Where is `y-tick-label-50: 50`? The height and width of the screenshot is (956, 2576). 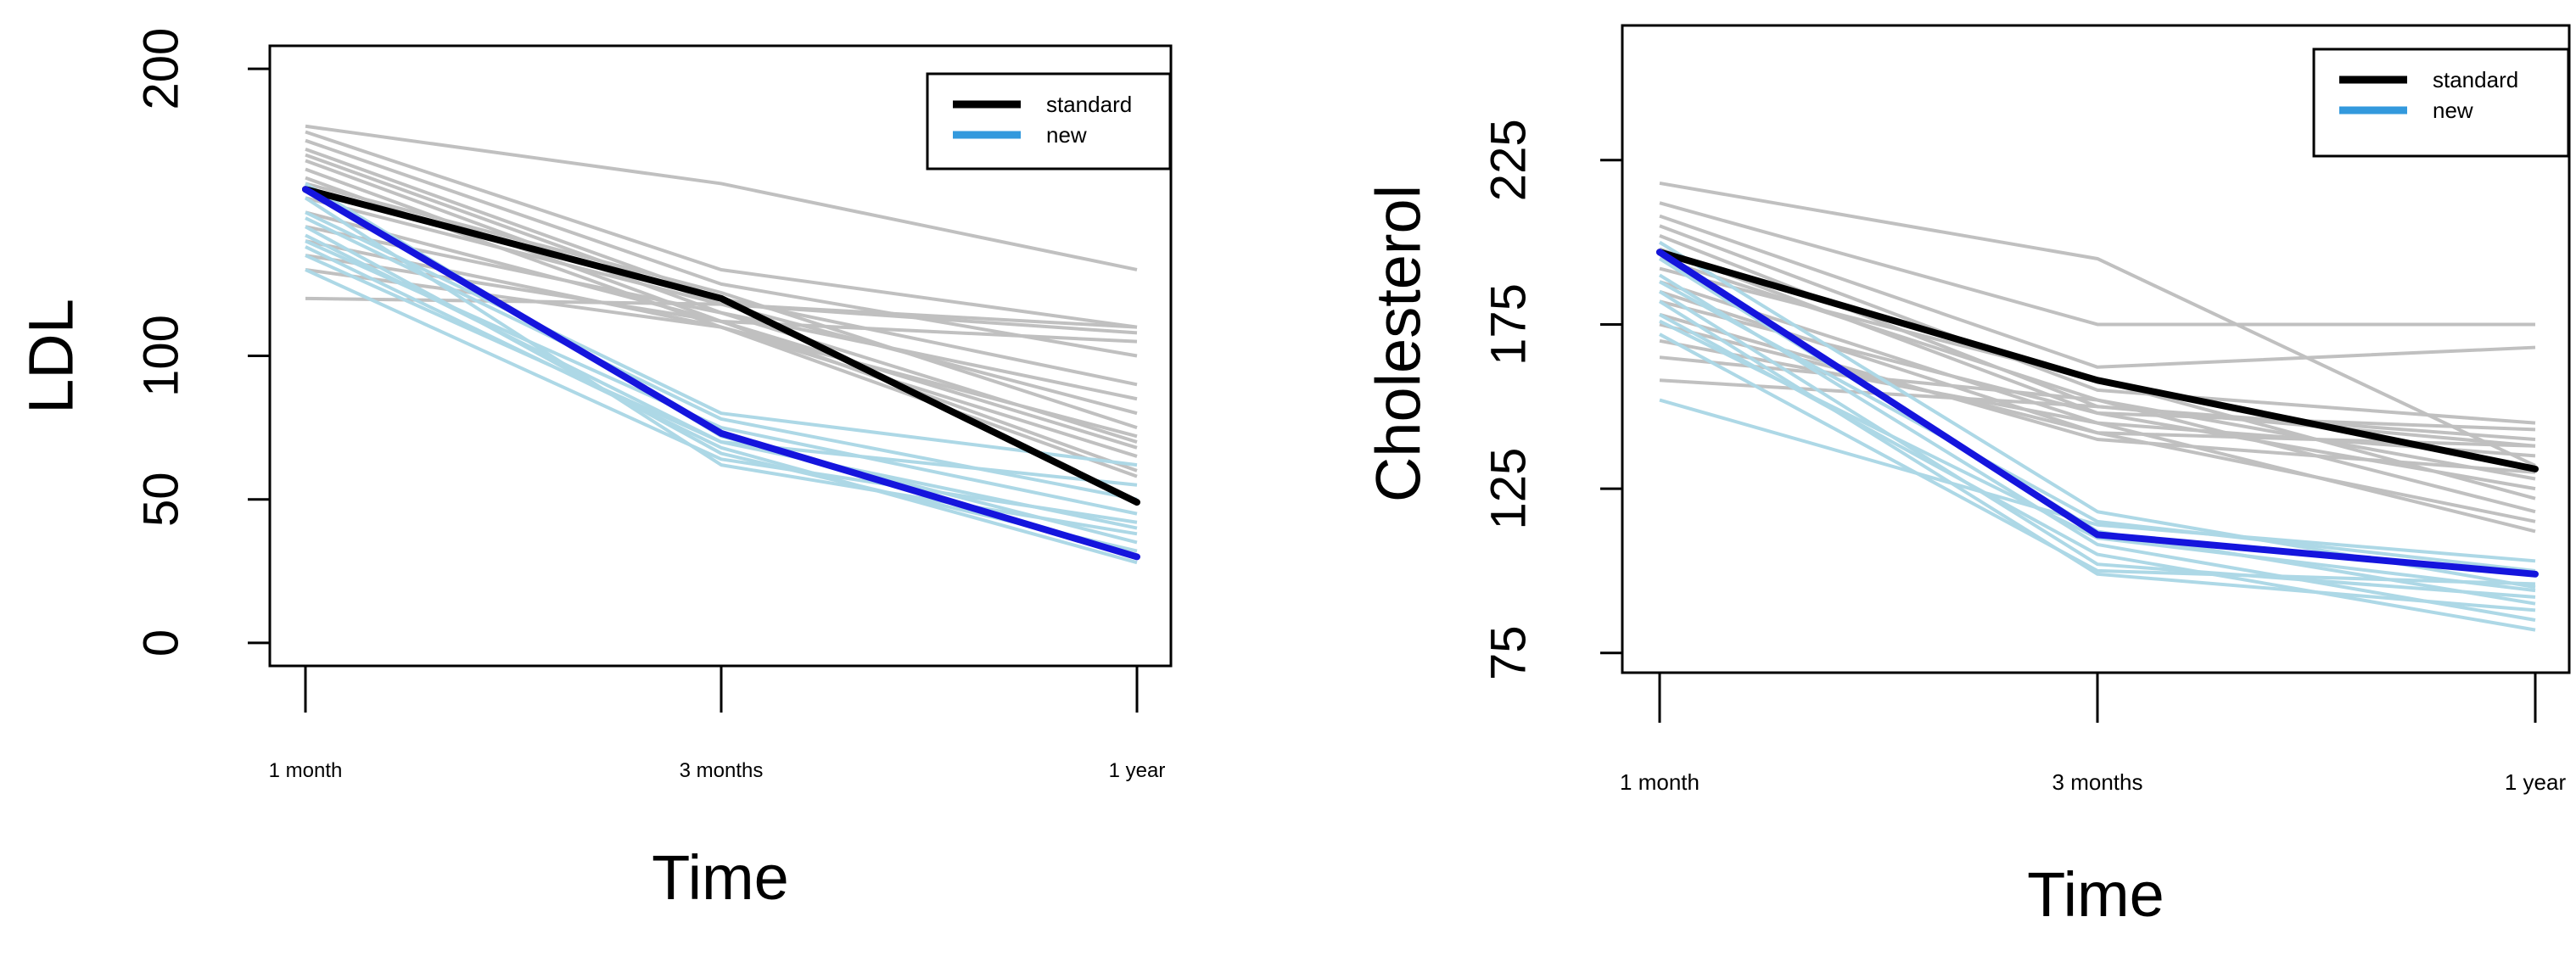 y-tick-label-50: 50 is located at coordinates (161, 499).